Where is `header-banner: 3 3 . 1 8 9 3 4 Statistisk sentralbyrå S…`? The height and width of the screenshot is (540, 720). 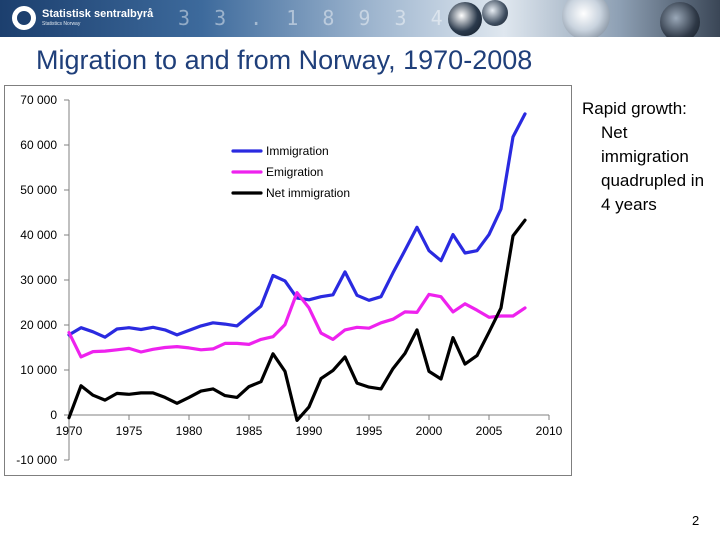
header-banner: 3 3 . 1 8 9 3 4 Statistisk sentralbyrå S… is located at coordinates (360, 18).